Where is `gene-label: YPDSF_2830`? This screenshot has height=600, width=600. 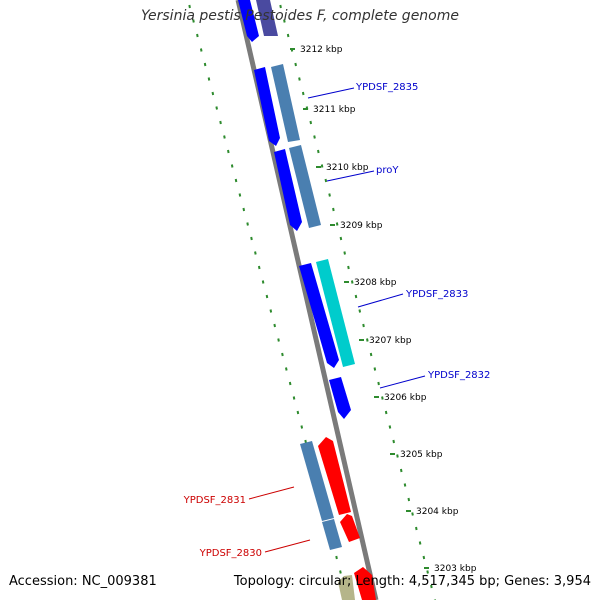 gene-label: YPDSF_2830 is located at coordinates (230, 553).